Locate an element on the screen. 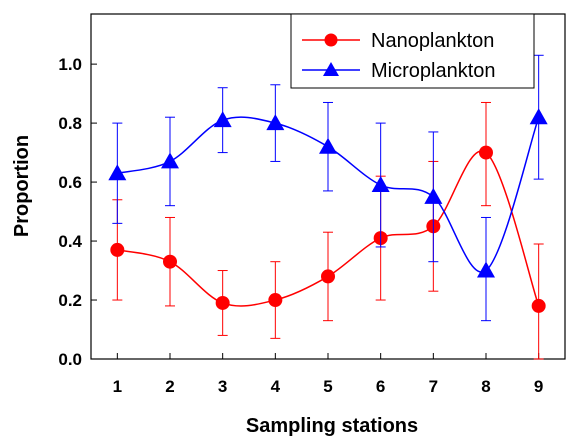 Image resolution: width=571 pixels, height=439 pixels. x-axis: 1 2 3 4 5 6 7 8 9 is located at coordinates (328, 374).